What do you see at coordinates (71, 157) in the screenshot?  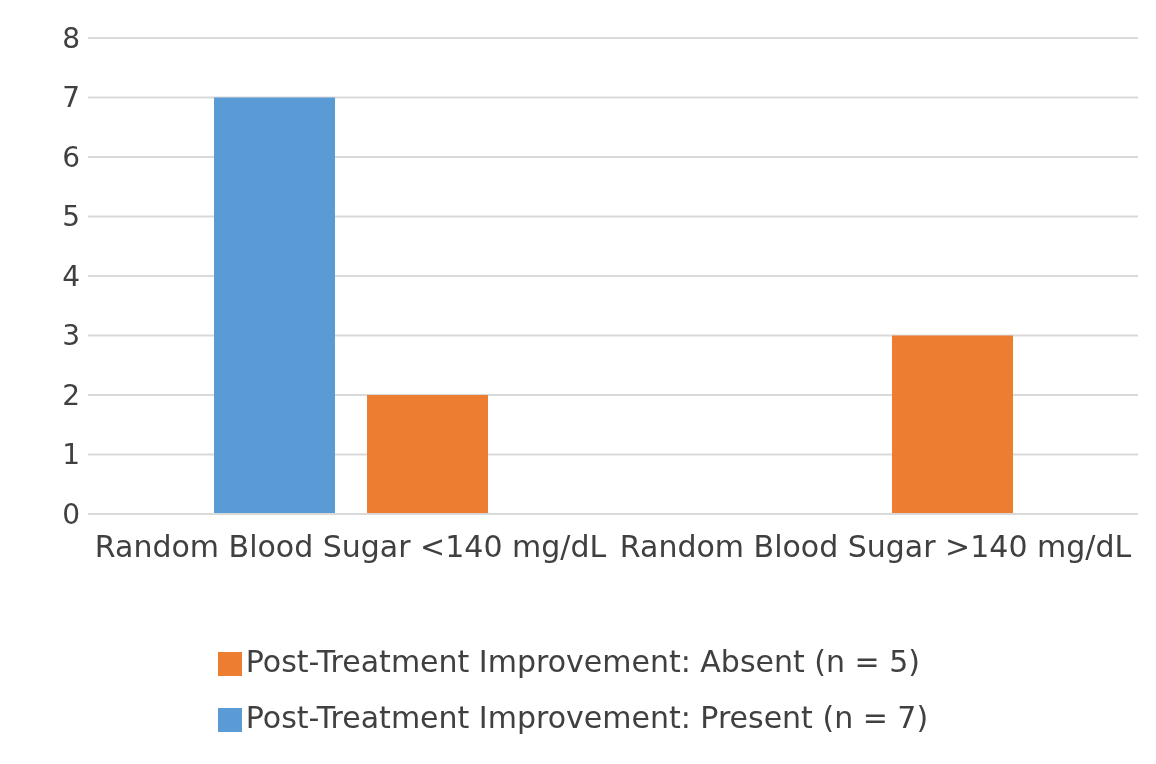 I see `y-tick-label: 6` at bounding box center [71, 157].